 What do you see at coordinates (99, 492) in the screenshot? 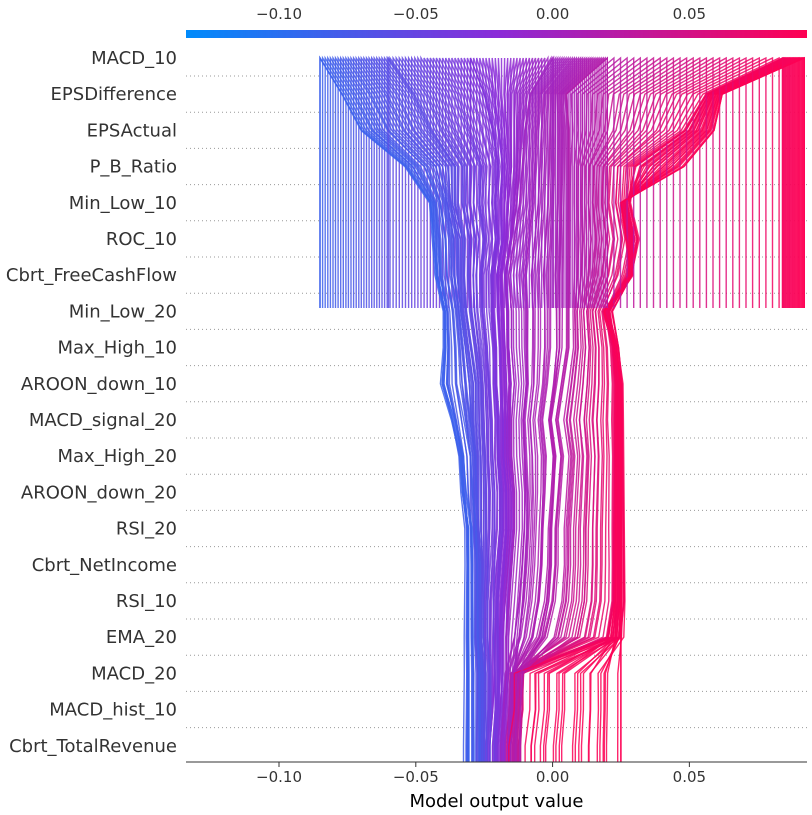
I see `feature-label: AROON_down_20` at bounding box center [99, 492].